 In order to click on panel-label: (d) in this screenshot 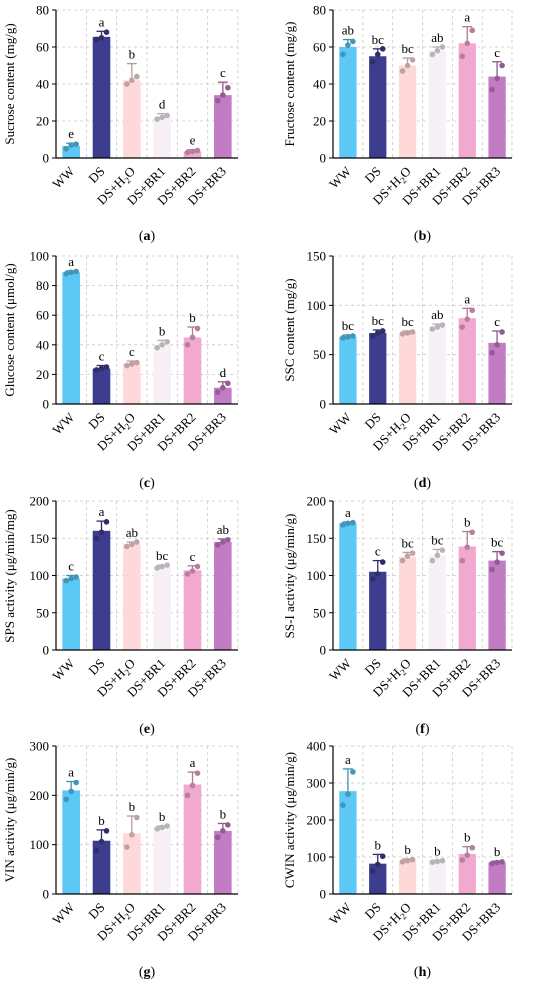, I will do `click(422, 483)`.